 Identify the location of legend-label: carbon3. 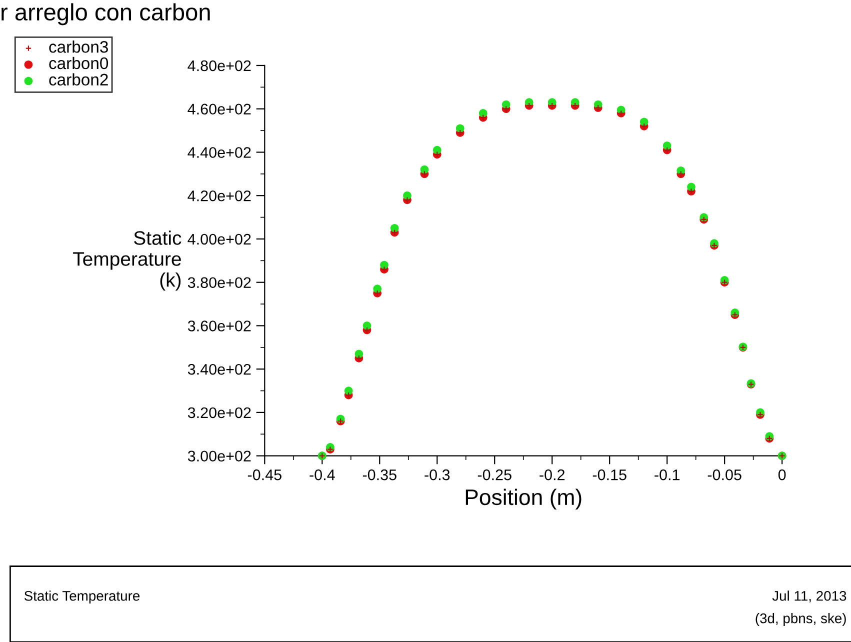
(78, 46).